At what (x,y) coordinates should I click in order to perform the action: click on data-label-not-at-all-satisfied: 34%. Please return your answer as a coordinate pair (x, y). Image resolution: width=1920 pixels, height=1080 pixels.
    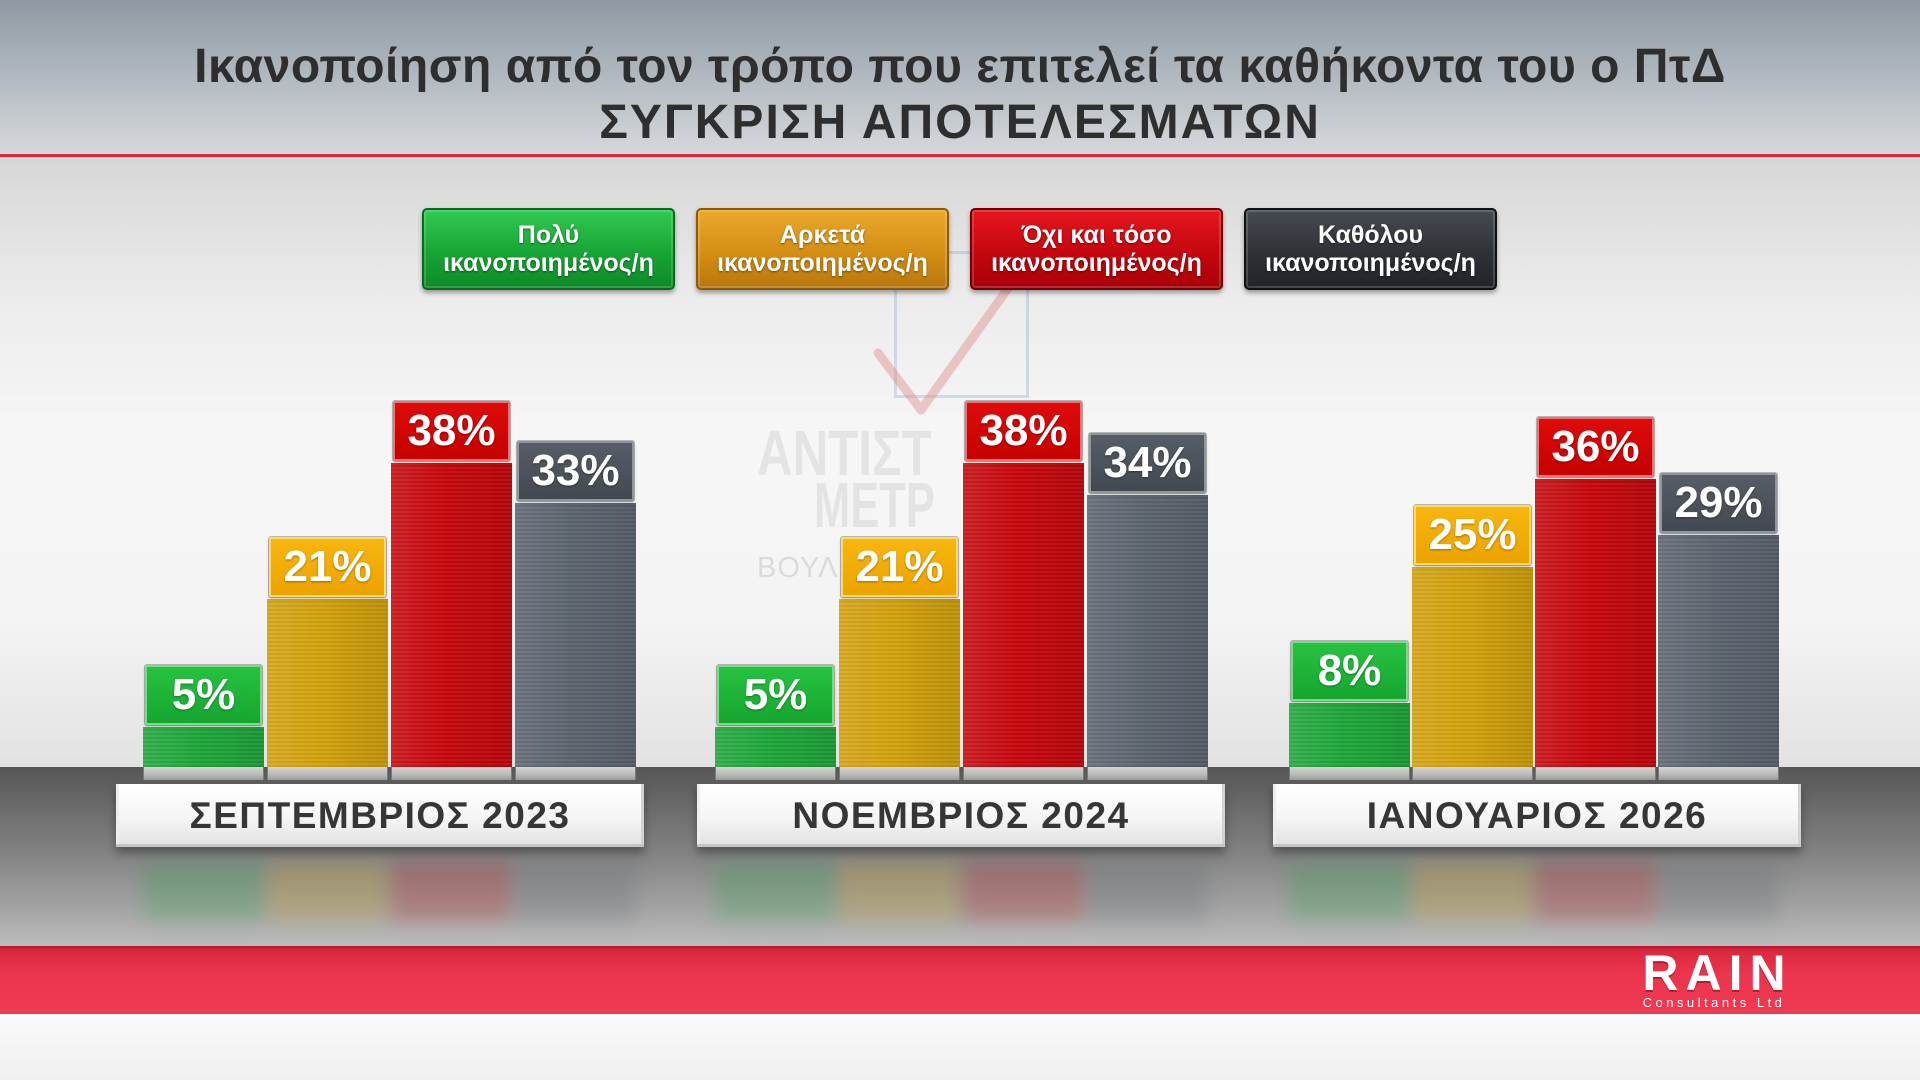
    Looking at the image, I should click on (1147, 463).